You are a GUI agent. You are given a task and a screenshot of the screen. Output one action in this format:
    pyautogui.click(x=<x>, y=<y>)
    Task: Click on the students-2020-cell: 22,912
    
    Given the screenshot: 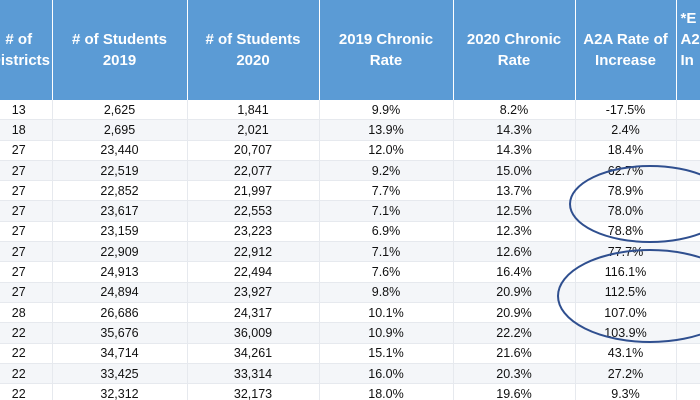 What is the action you would take?
    pyautogui.click(x=253, y=252)
    